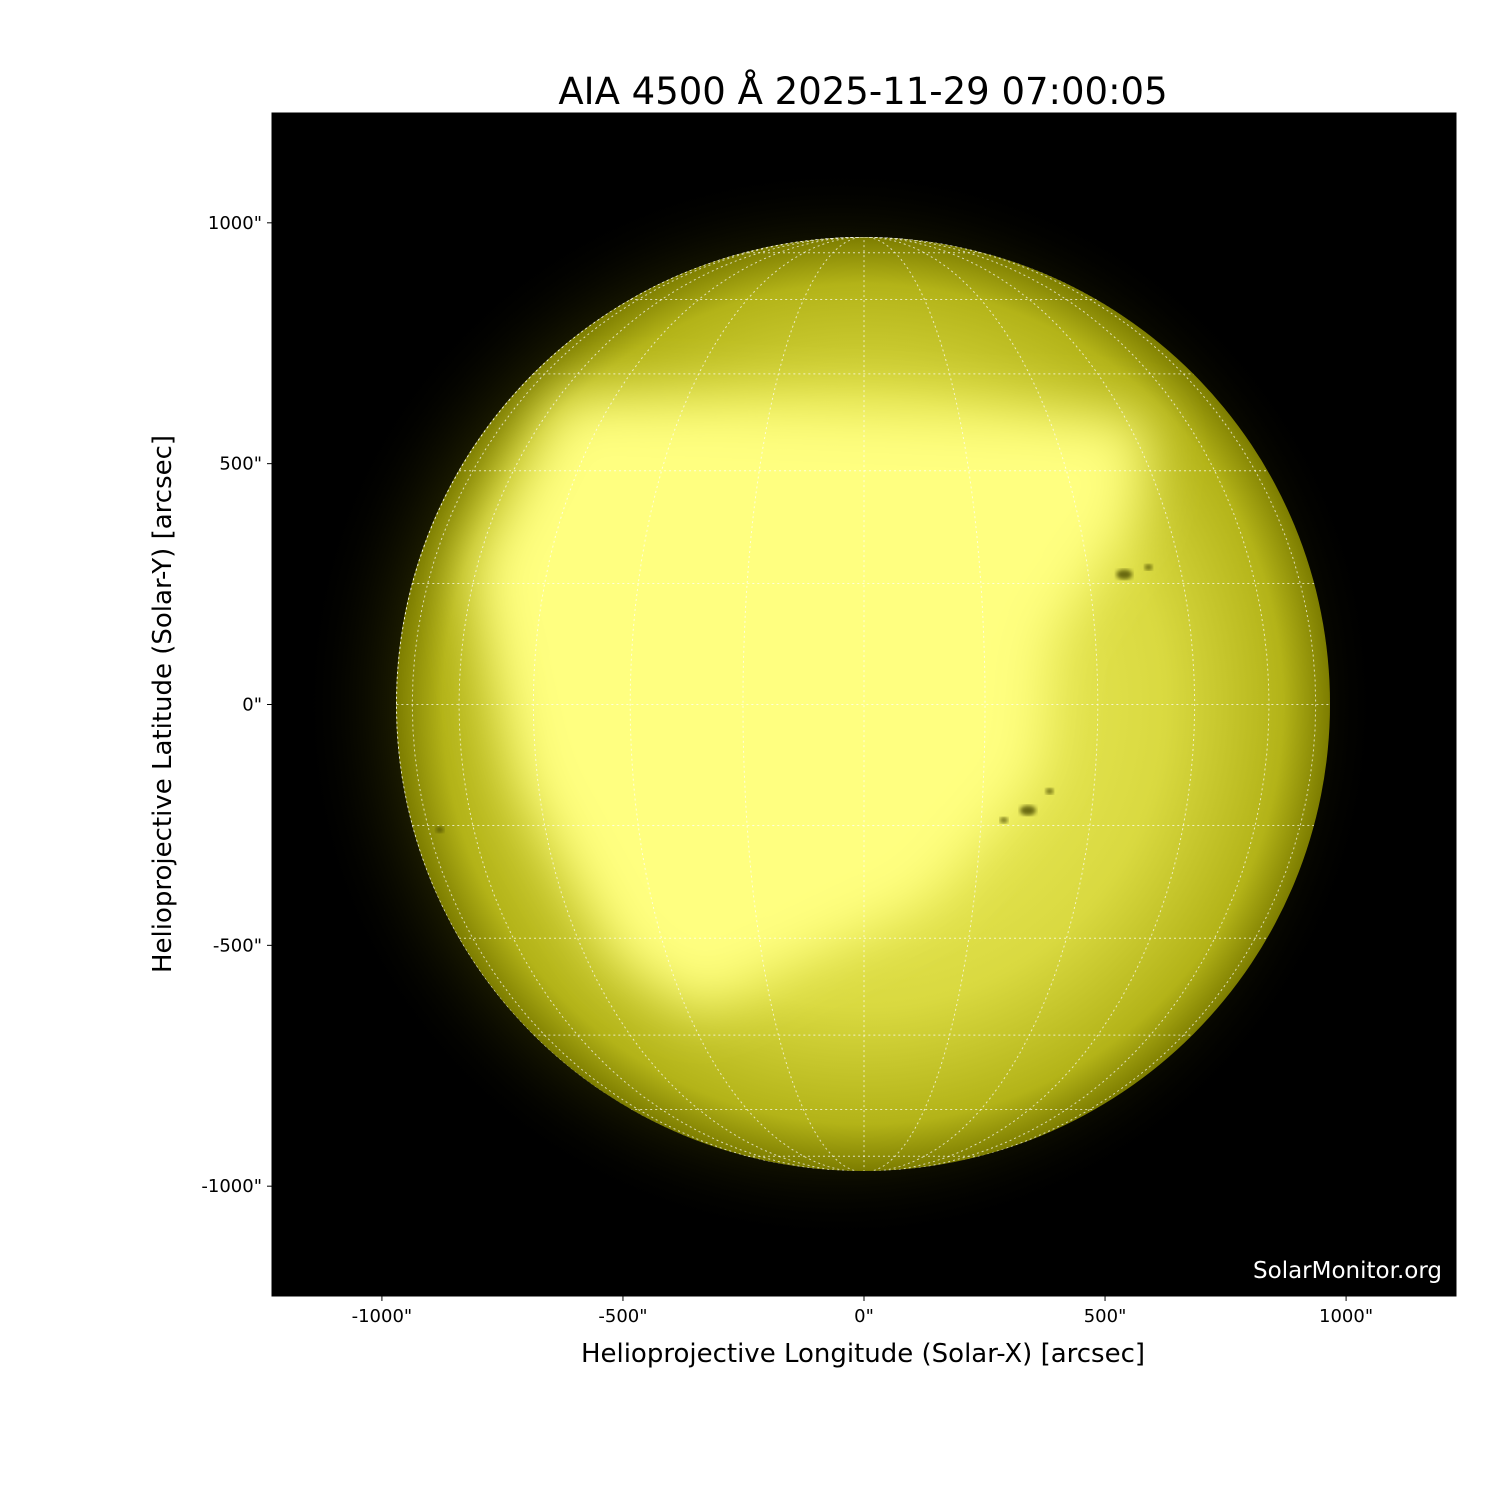  What do you see at coordinates (235, 223) in the screenshot?
I see `y-tick-label: 1000"` at bounding box center [235, 223].